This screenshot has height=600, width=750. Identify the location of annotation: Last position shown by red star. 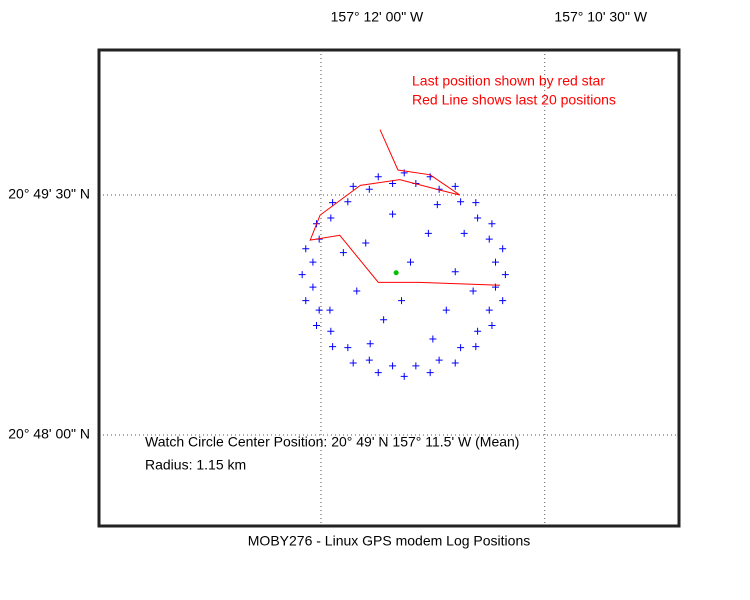
(508, 81).